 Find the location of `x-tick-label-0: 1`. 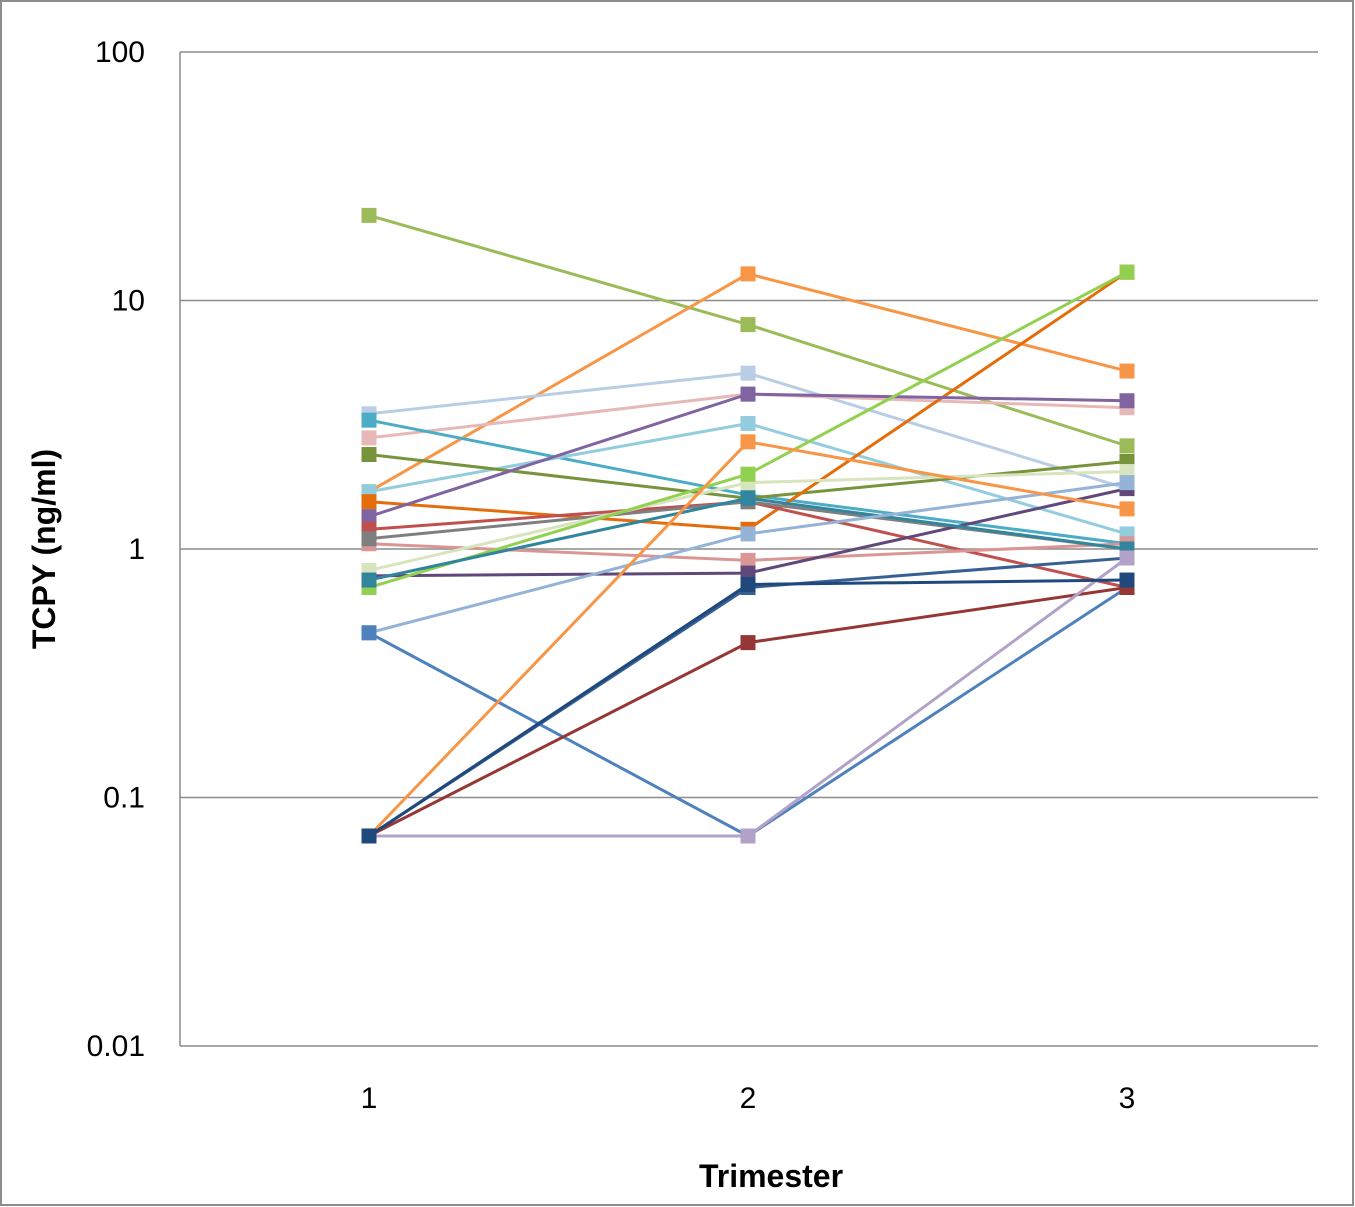

x-tick-label-0: 1 is located at coordinates (369, 1098).